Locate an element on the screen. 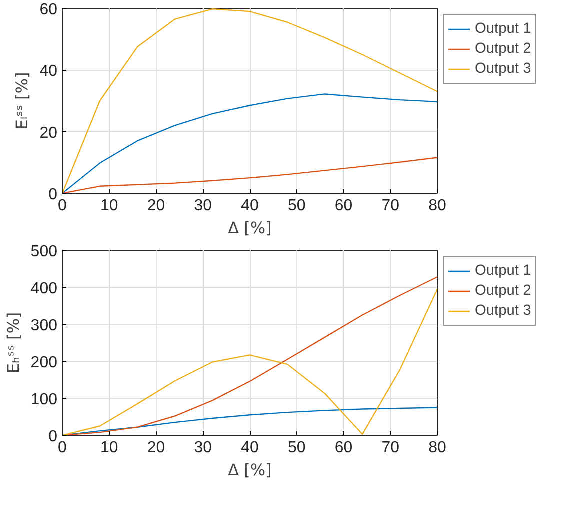 Image resolution: width=571 pixels, height=515 pixels. y-tick-label: 100 is located at coordinates (44, 400).